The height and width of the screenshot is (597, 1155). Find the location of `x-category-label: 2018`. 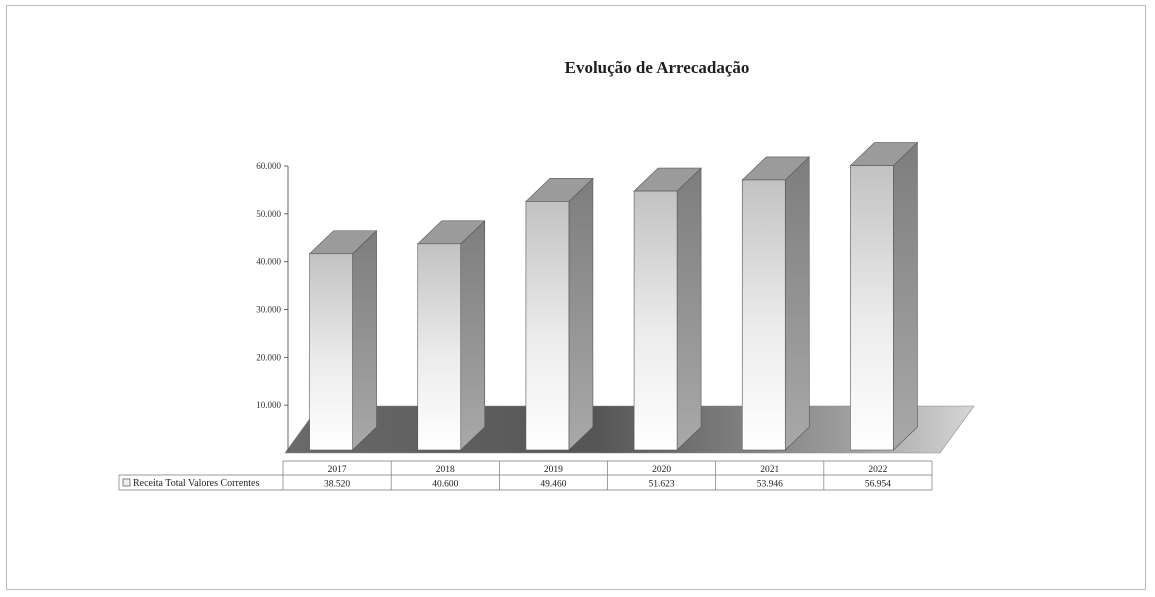

x-category-label: 2018 is located at coordinates (445, 470).